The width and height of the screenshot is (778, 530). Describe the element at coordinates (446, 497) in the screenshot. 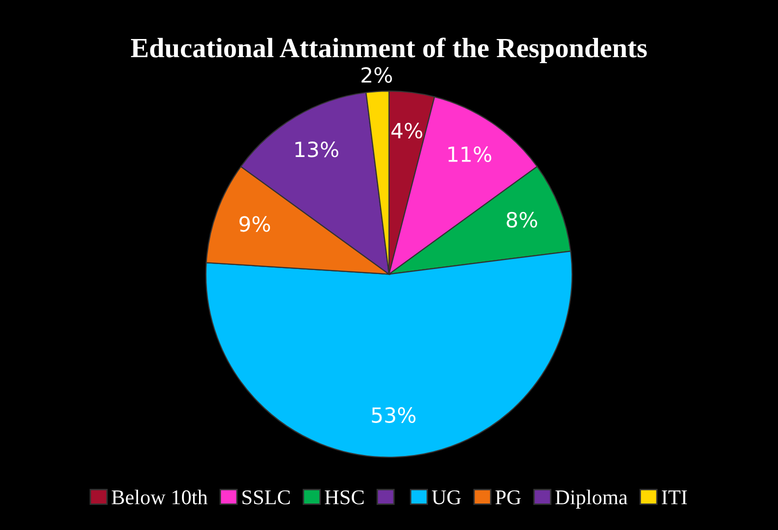

I see `legend-label: UG` at that location.